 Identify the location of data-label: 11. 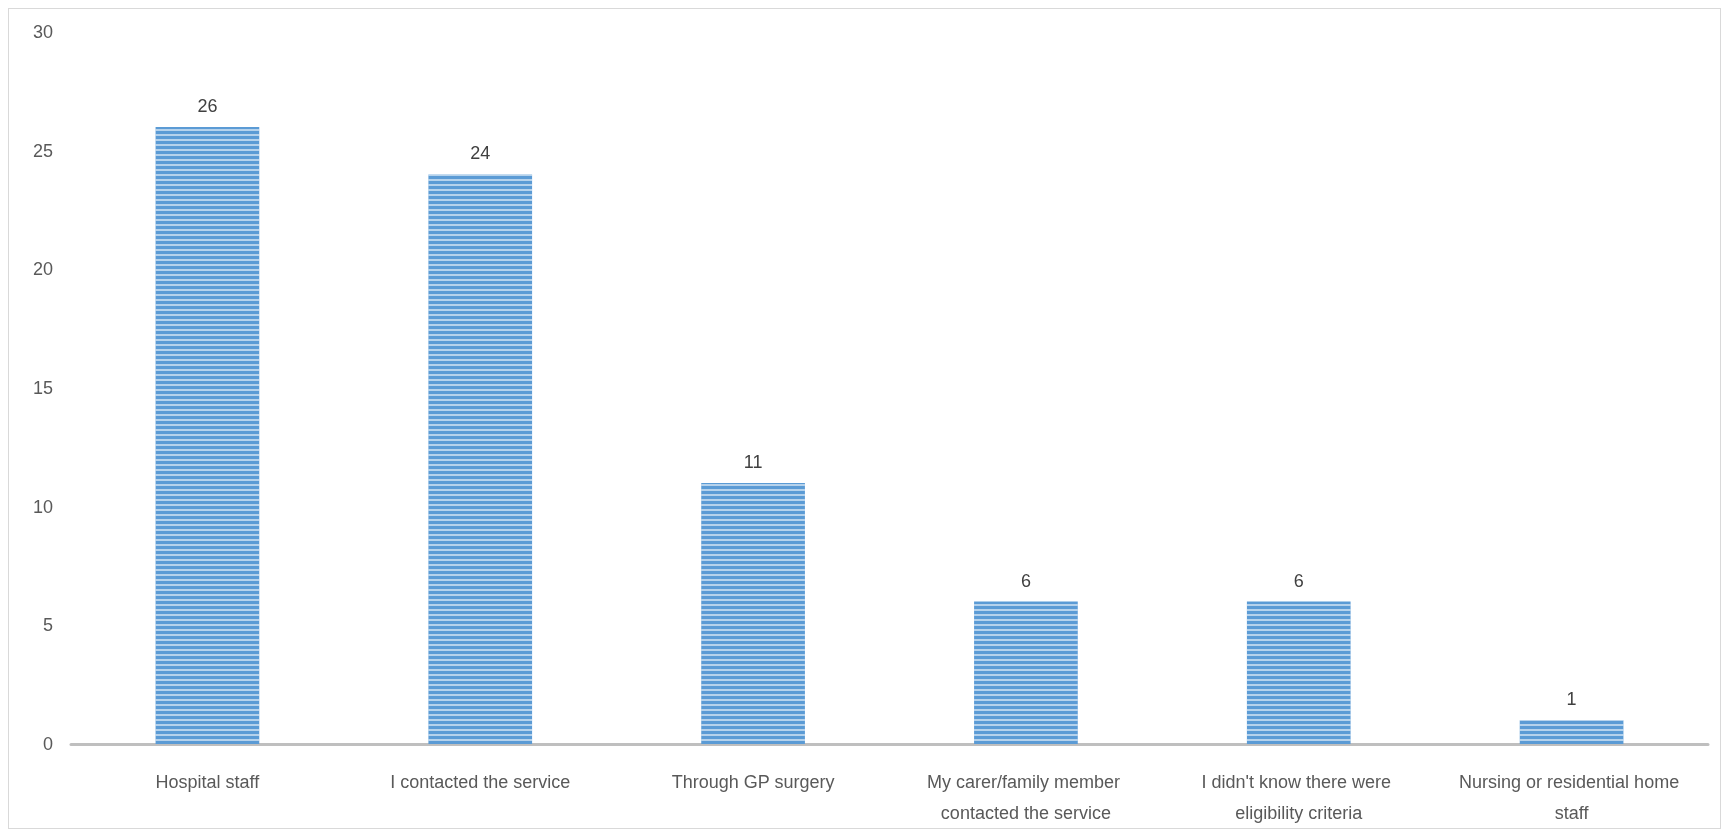
(753, 461).